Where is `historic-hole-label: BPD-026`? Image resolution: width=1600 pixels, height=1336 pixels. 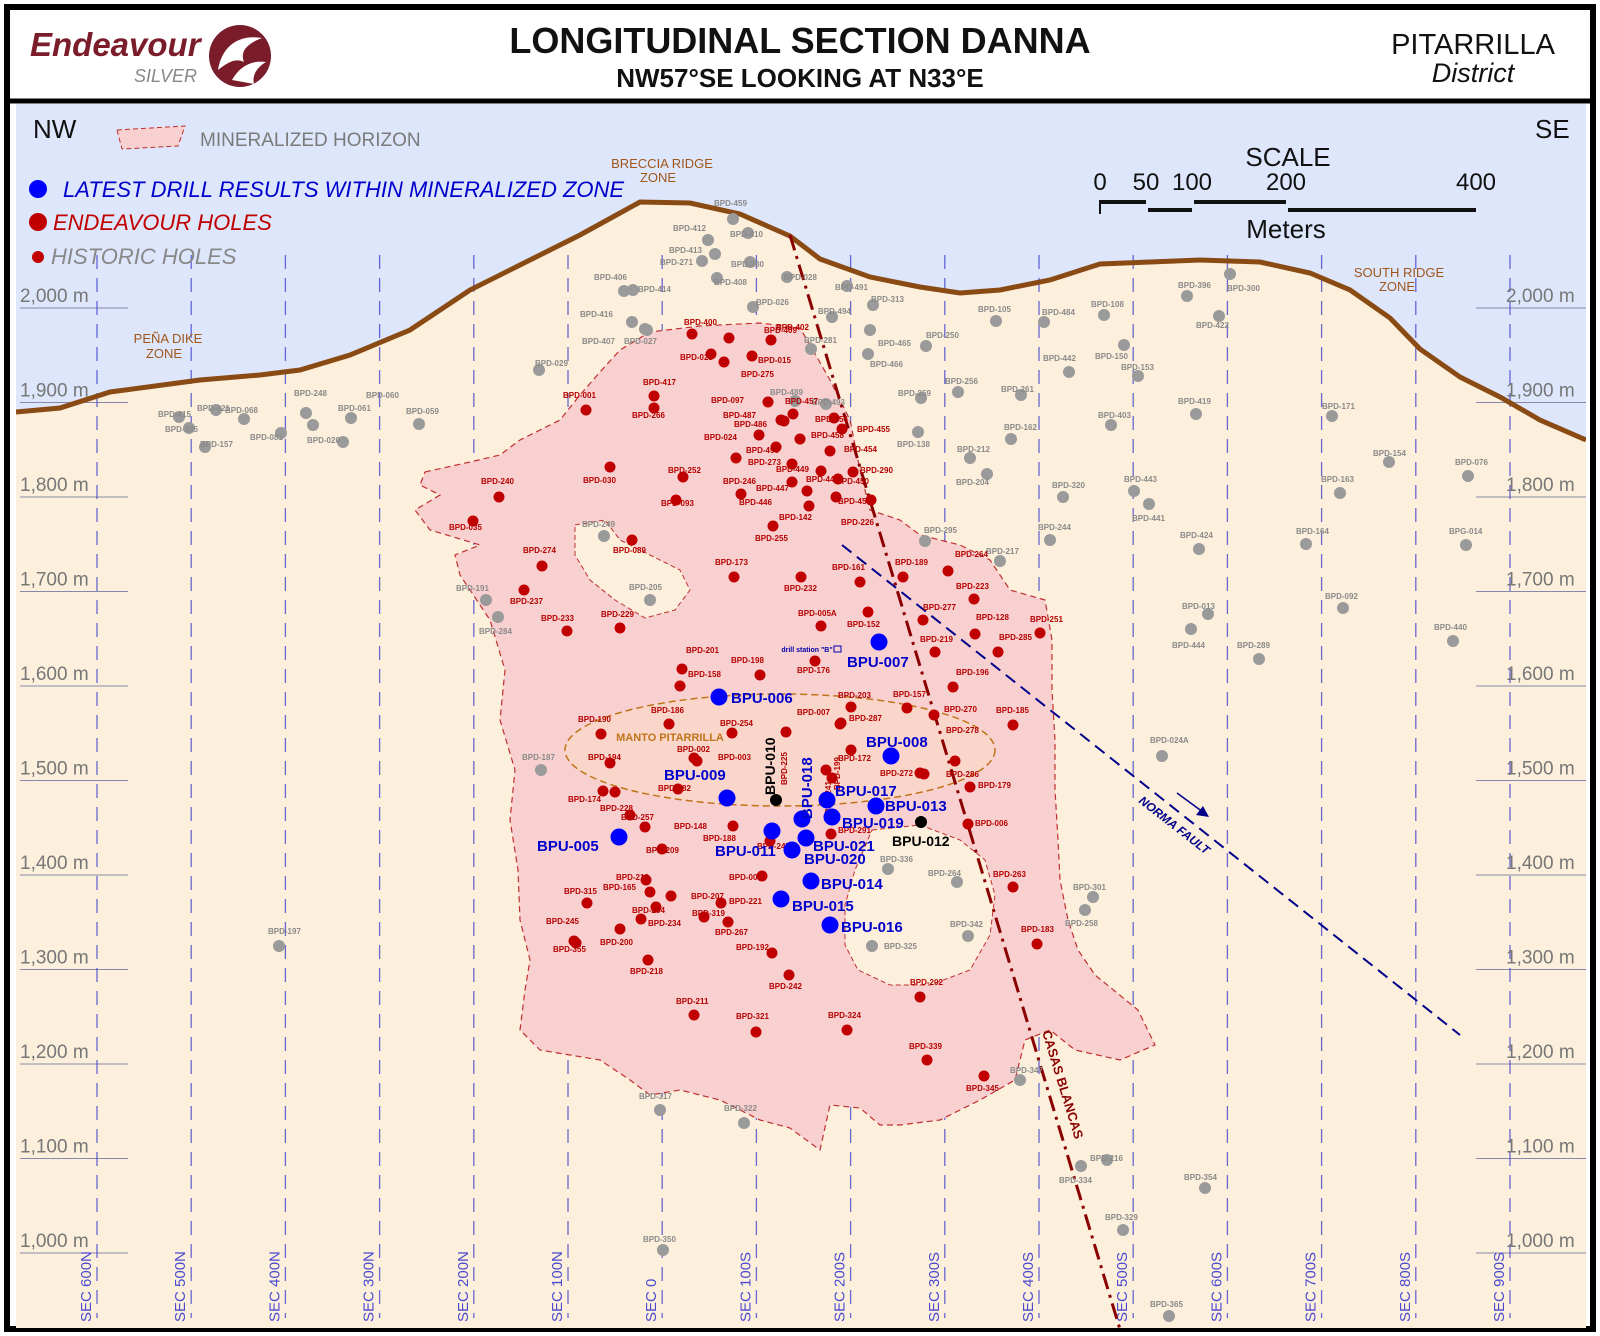
historic-hole-label: BPD-026 is located at coordinates (772, 302).